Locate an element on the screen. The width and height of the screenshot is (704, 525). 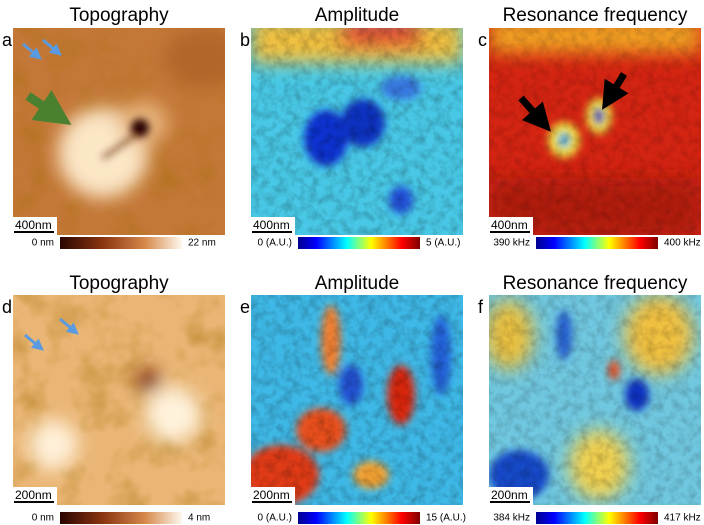
colorbar-max: 15 (A.U.) is located at coordinates (446, 518).